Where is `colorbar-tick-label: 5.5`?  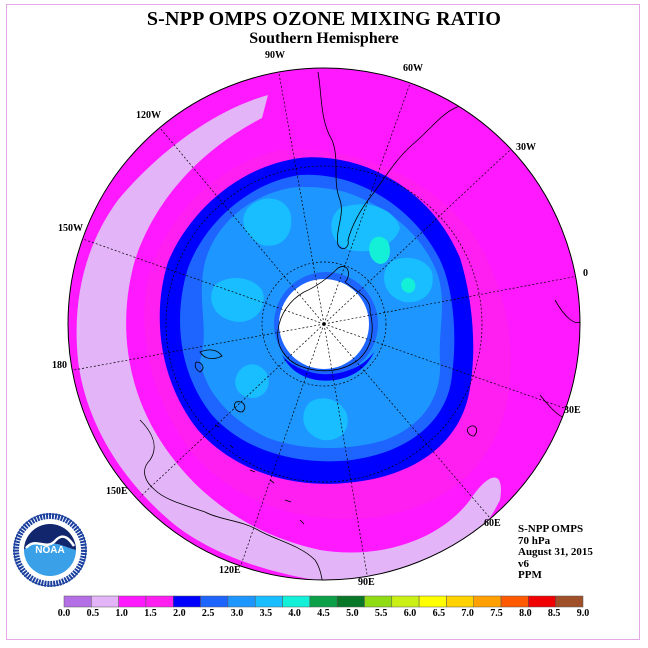
colorbar-tick-label: 5.5 is located at coordinates (381, 613).